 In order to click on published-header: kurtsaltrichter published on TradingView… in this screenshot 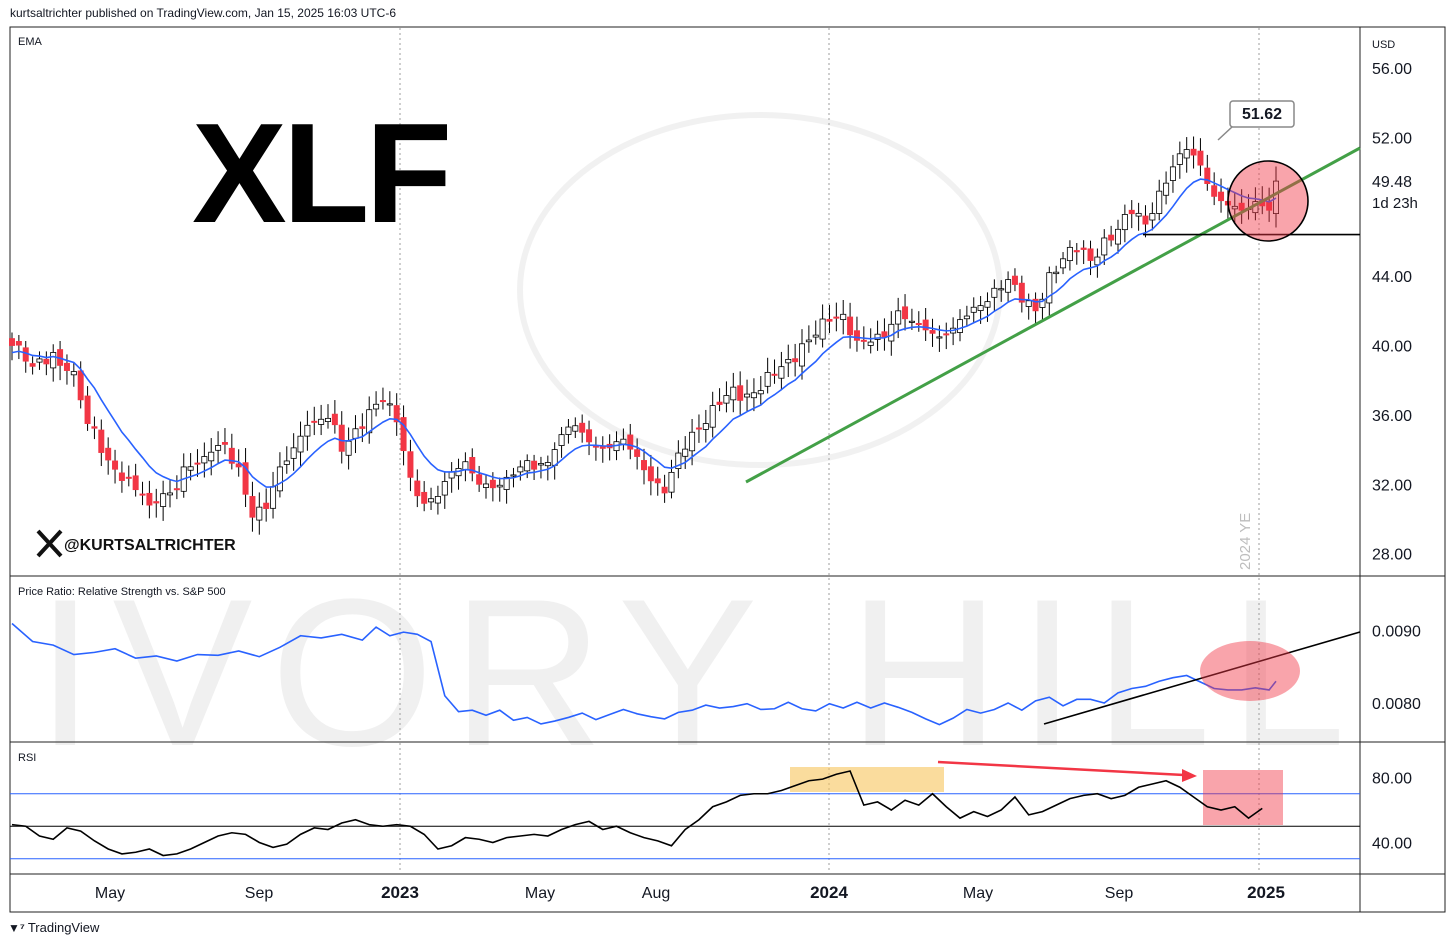, I will do `click(203, 13)`.